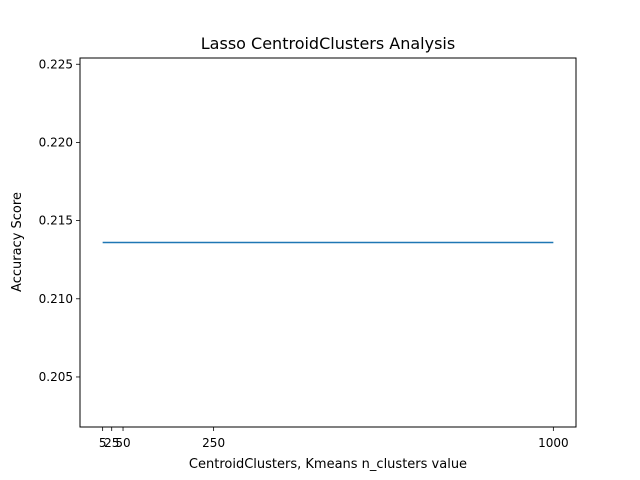  I want to click on y-axis: 0.205 0.210 0.215 0.220 0.225, so click(59, 220).